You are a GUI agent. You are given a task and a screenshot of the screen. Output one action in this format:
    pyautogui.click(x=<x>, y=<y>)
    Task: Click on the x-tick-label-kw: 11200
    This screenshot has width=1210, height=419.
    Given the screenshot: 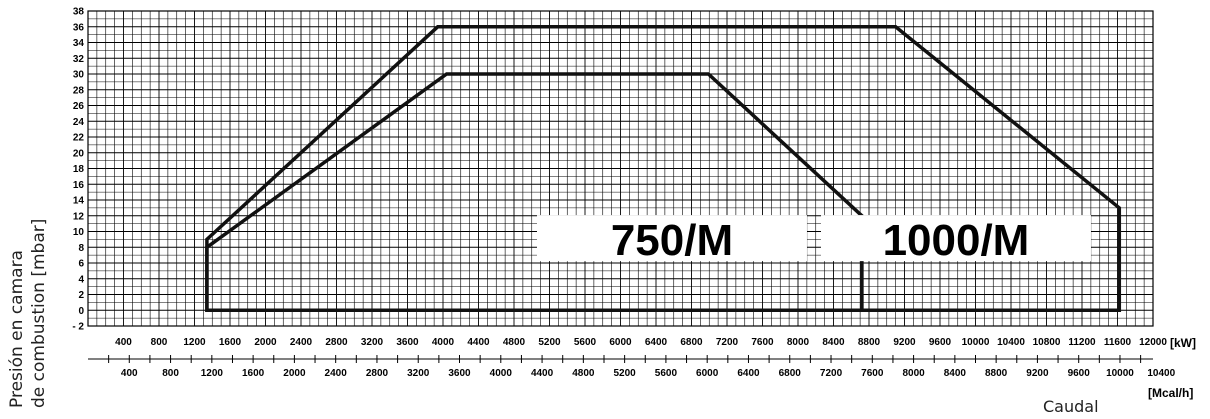 What is the action you would take?
    pyautogui.click(x=1082, y=342)
    